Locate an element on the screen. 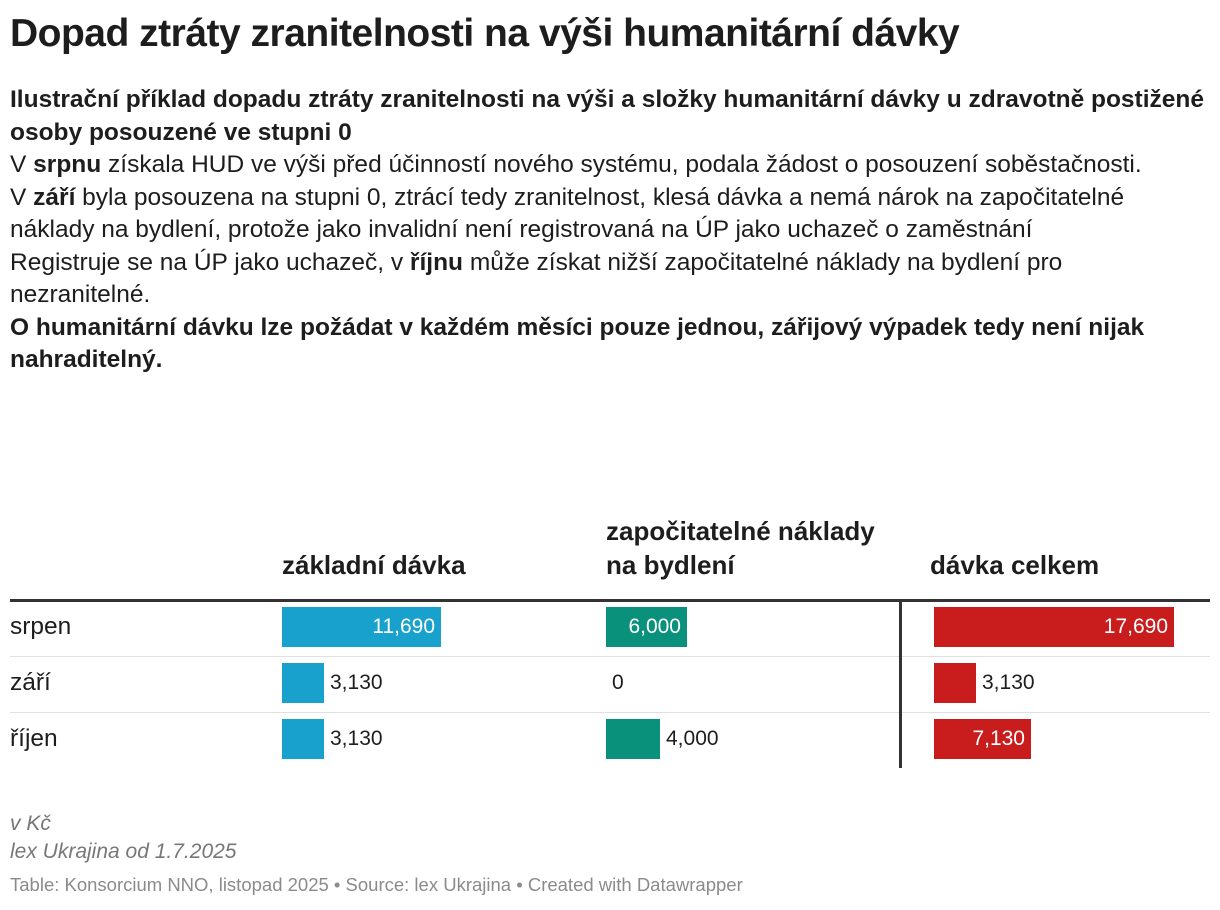 The height and width of the screenshot is (910, 1220). column-divider is located at coordinates (900, 685).